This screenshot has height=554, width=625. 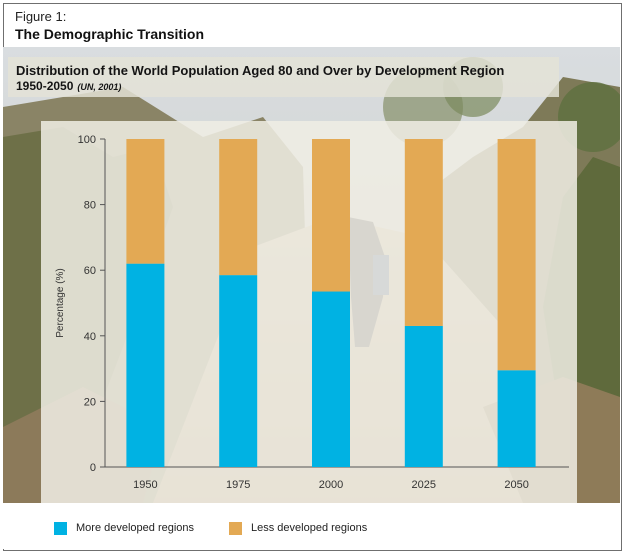 What do you see at coordinates (60, 302) in the screenshot?
I see `y-axis-title: Percentage (%)` at bounding box center [60, 302].